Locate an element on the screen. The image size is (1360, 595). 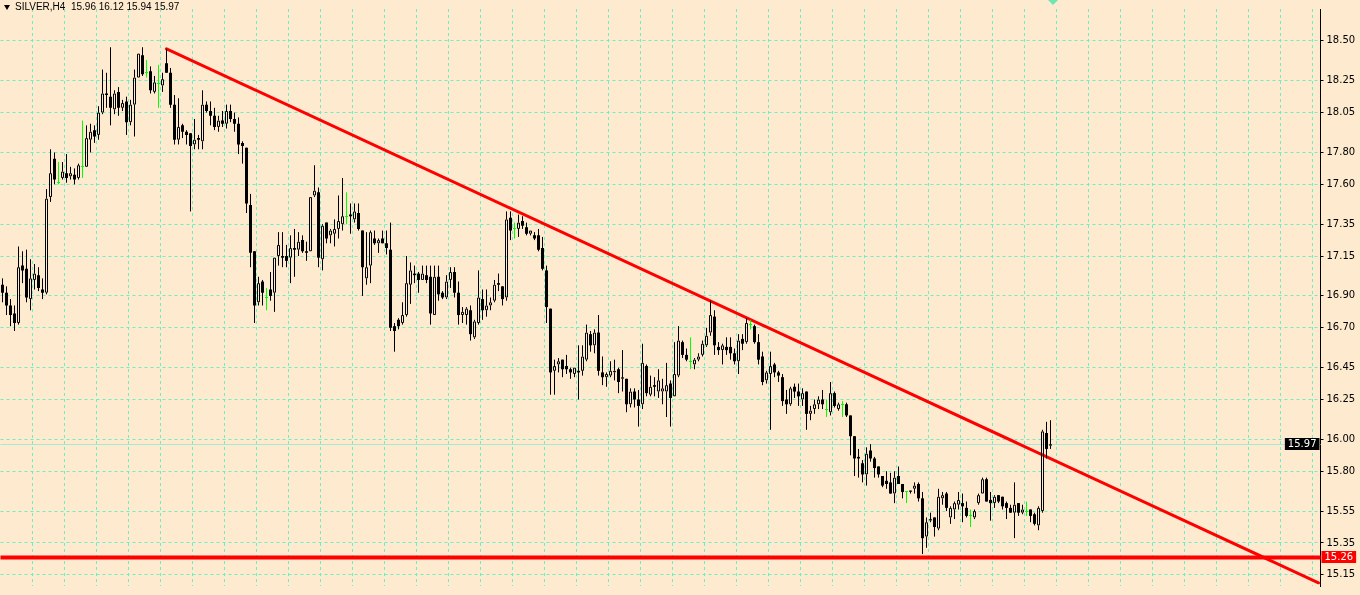
y-tick-label: 17.60 is located at coordinates (1341, 183).